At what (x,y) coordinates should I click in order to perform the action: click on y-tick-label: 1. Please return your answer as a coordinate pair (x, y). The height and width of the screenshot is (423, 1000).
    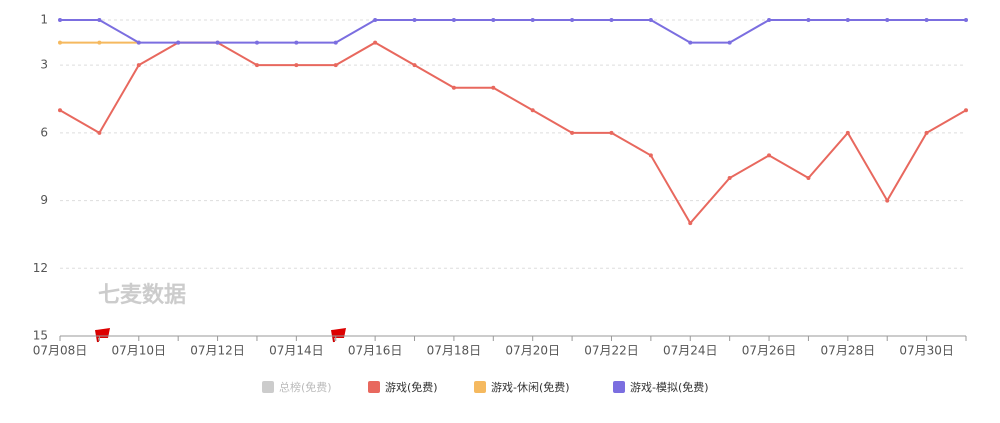
    Looking at the image, I should click on (44, 20).